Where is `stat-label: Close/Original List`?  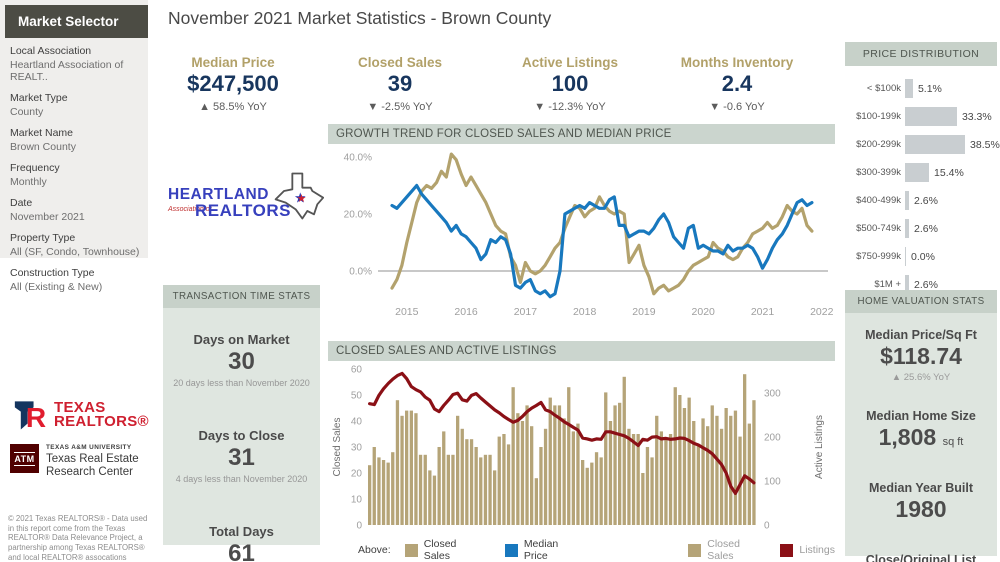
stat-label: Close/Original List is located at coordinates (921, 557).